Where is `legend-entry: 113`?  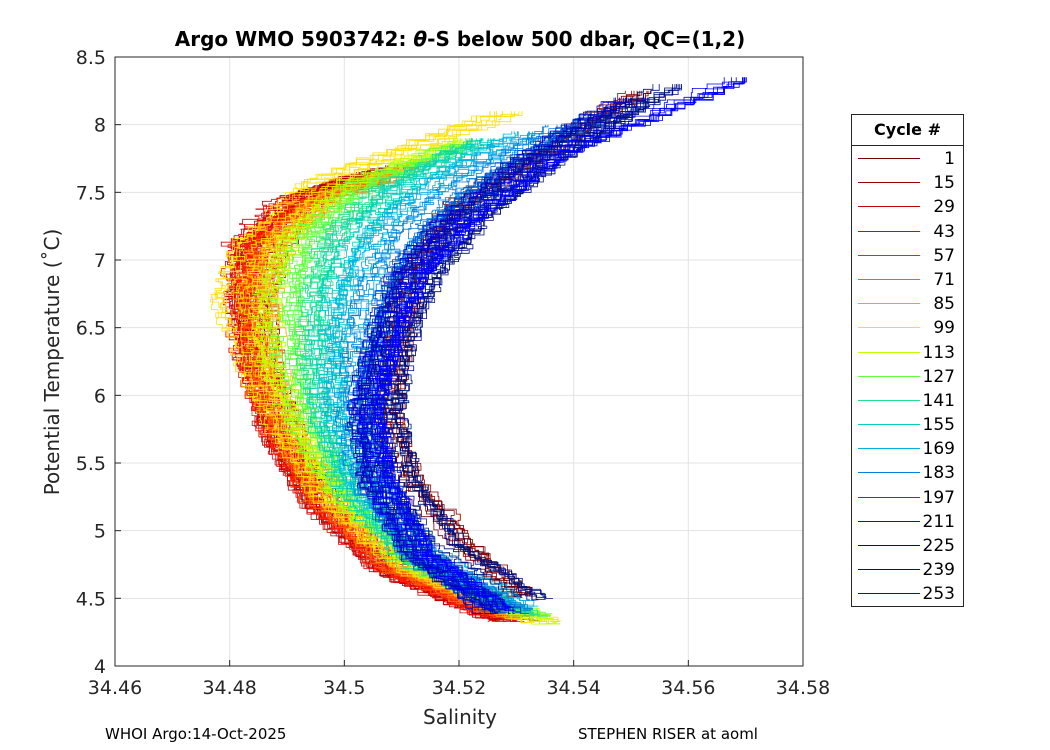 legend-entry: 113 is located at coordinates (907, 352).